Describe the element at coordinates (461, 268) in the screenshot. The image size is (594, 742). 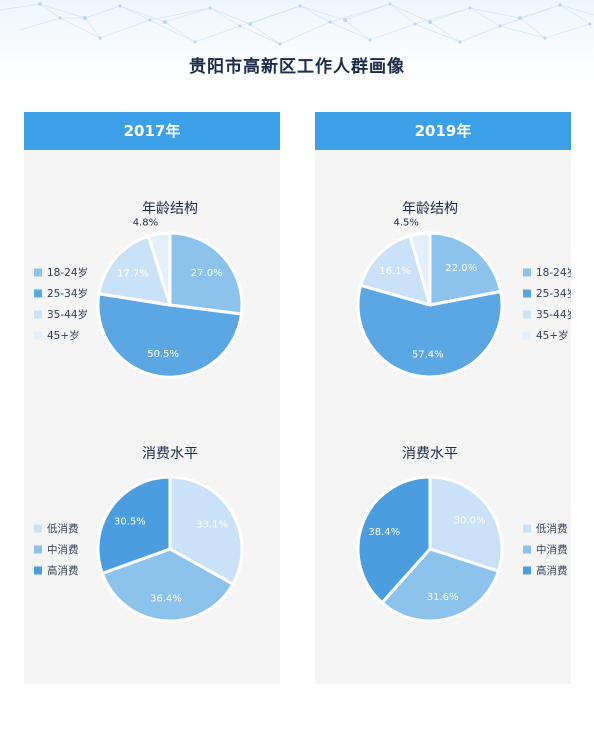
I see `slice-value-label: 22.0%` at that location.